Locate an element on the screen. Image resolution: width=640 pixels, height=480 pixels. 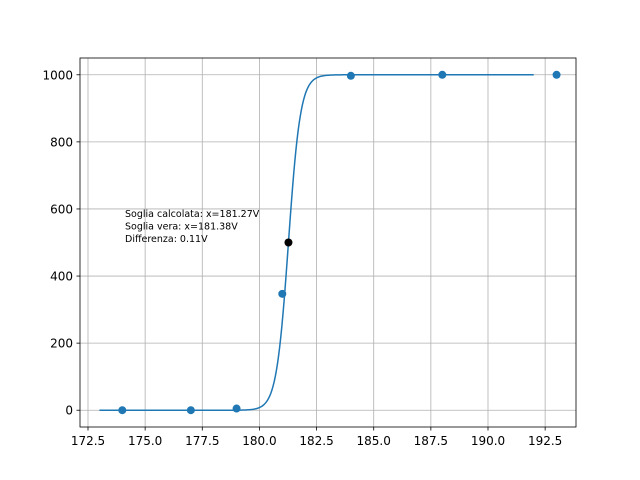
x-tick-label: 182.5 is located at coordinates (316, 441).